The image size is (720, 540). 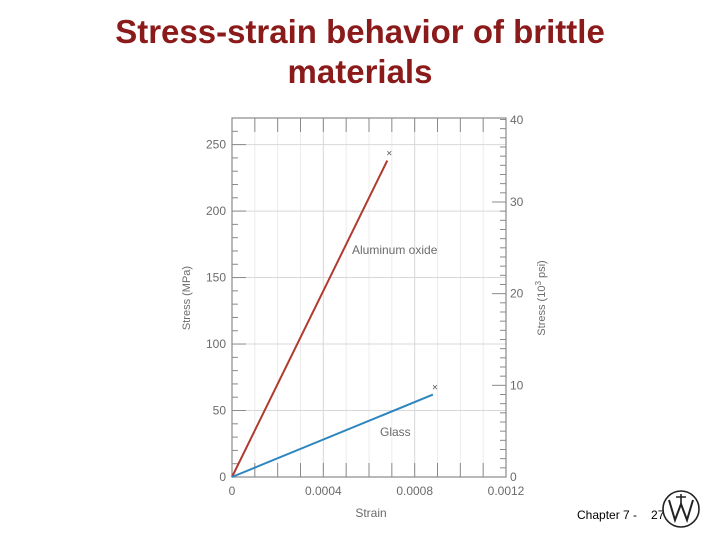 What do you see at coordinates (517, 385) in the screenshot?
I see `y2-tick-label: 10` at bounding box center [517, 385].